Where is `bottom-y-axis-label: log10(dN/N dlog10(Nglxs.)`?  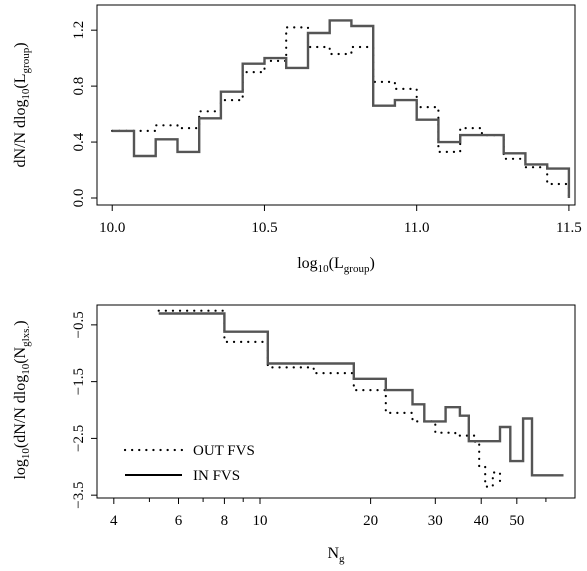
bottom-y-axis-label: log10(dN/N dlog10(Nglxs.) is located at coordinates (22, 399).